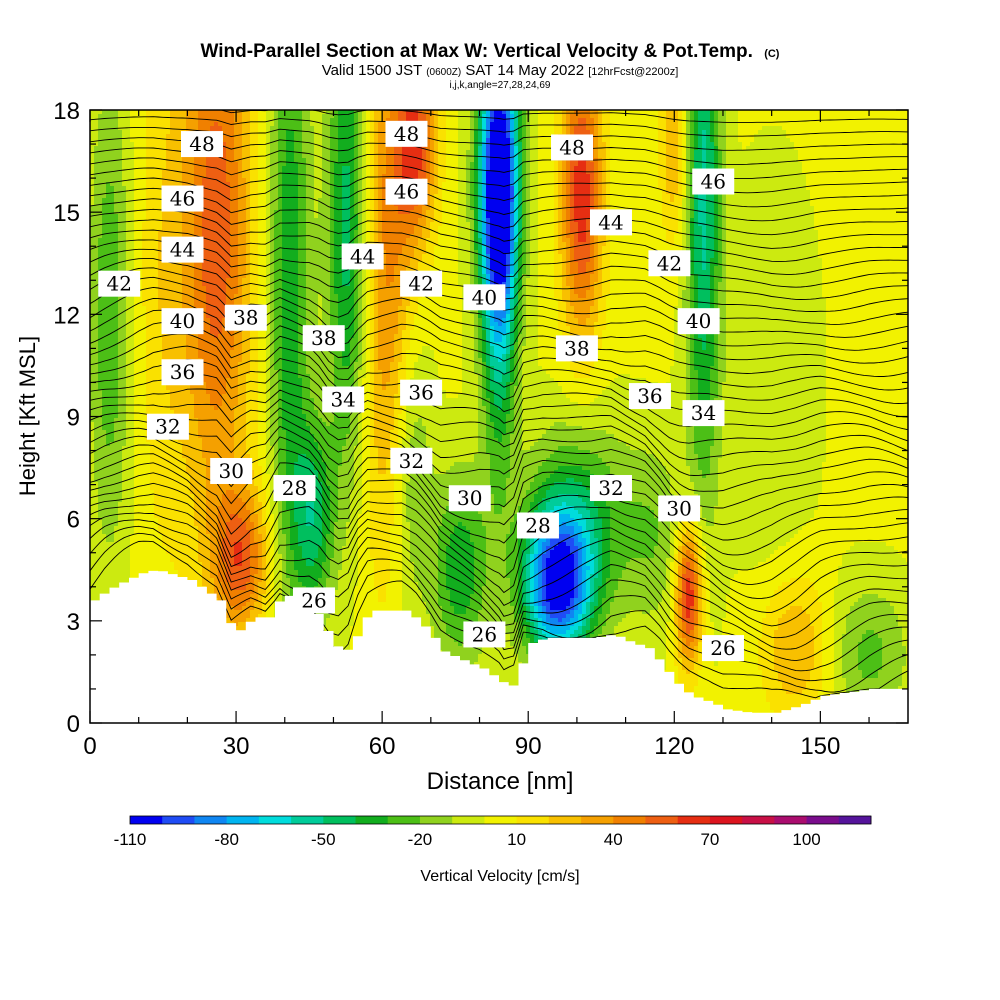 The height and width of the screenshot is (1000, 1000). I want to click on colorbar-tick-label: -80, so click(226, 839).